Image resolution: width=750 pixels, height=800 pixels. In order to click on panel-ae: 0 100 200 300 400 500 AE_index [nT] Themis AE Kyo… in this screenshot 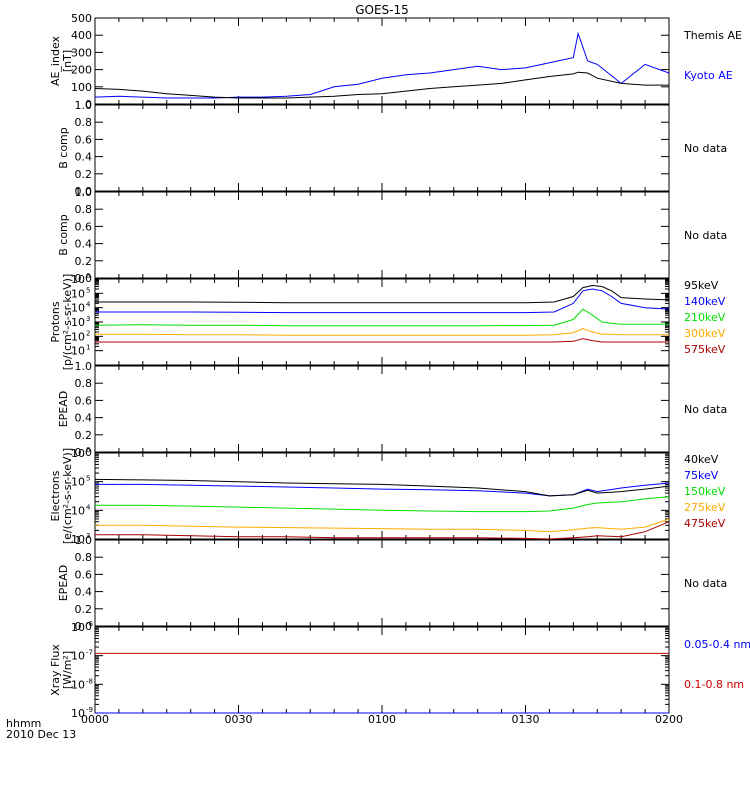, I will do `click(395, 61)`.